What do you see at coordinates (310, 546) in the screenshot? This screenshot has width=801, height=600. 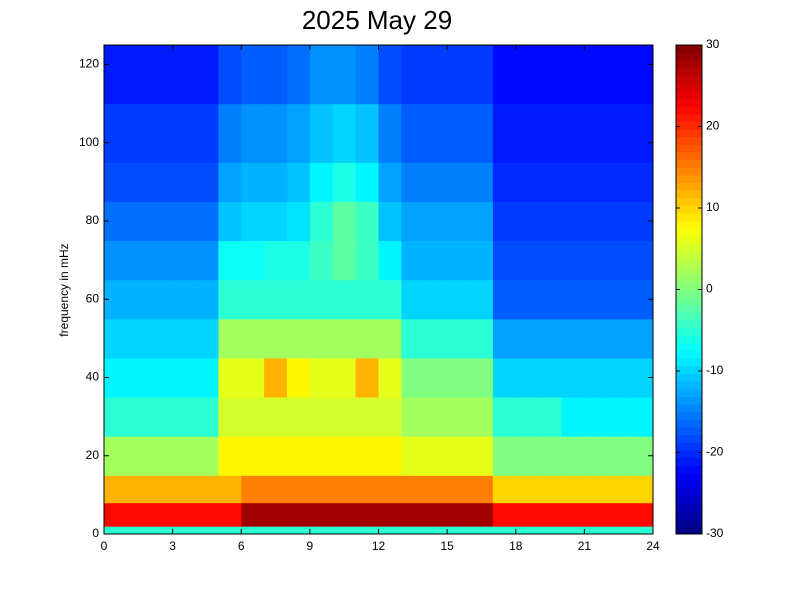 I see `x-tick-label: 9` at bounding box center [310, 546].